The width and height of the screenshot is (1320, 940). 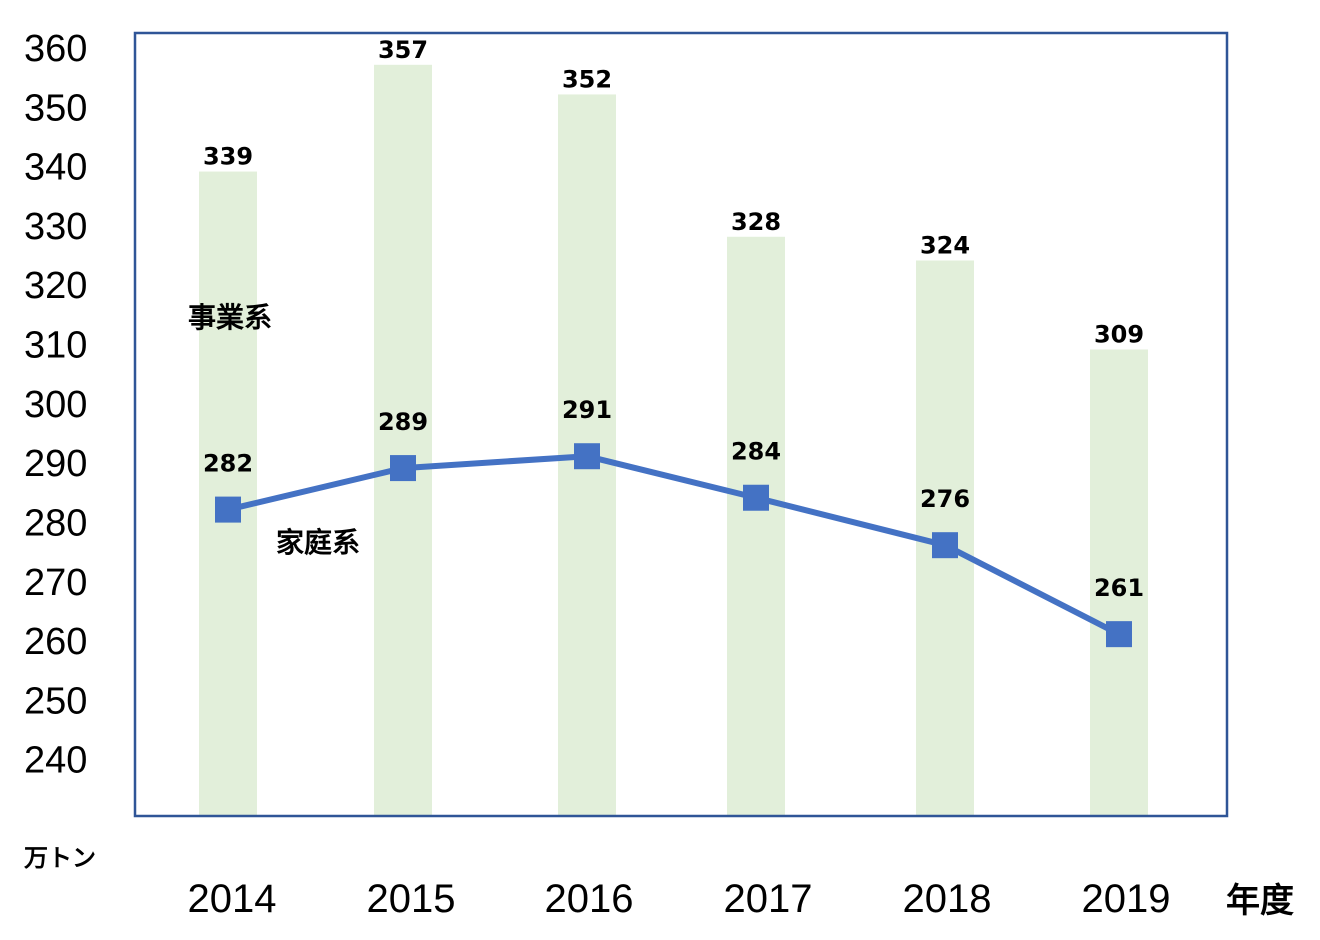 What do you see at coordinates (589, 899) in the screenshot?
I see `x-tick-label: 2016` at bounding box center [589, 899].